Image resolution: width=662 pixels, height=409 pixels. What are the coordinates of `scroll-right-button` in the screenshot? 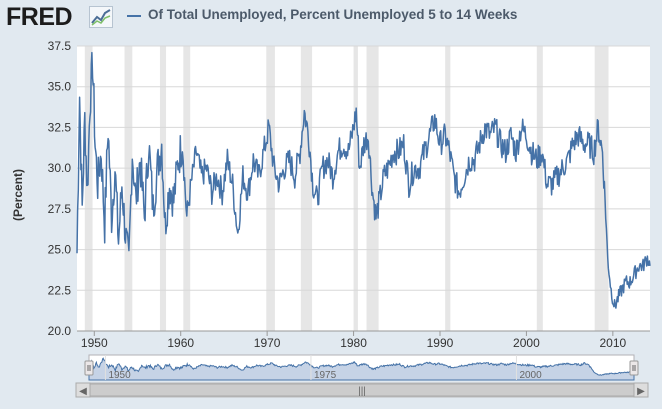 It's located at (641, 390).